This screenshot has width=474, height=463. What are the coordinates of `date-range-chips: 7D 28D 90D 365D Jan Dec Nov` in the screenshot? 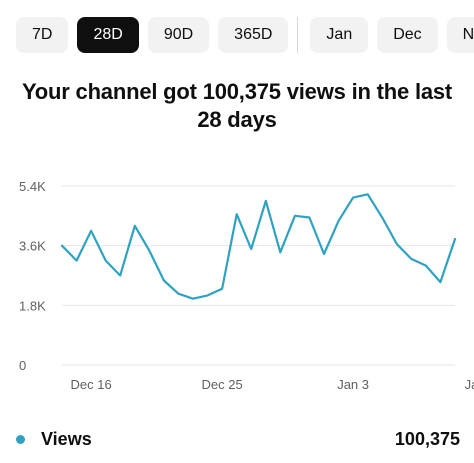 It's located at (245, 35).